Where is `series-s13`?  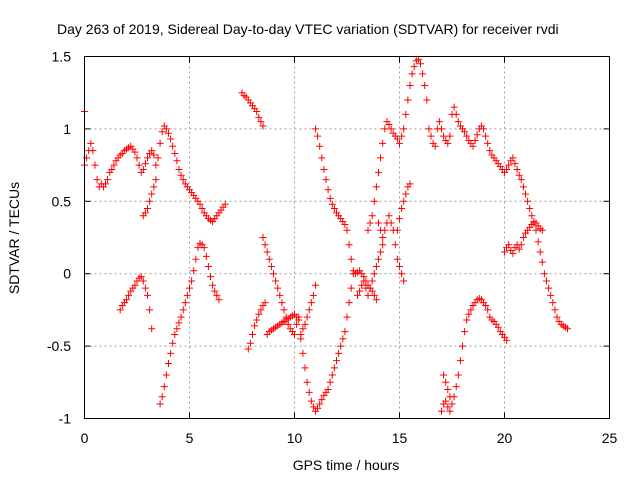
series-s13 is located at coordinates (403, 207).